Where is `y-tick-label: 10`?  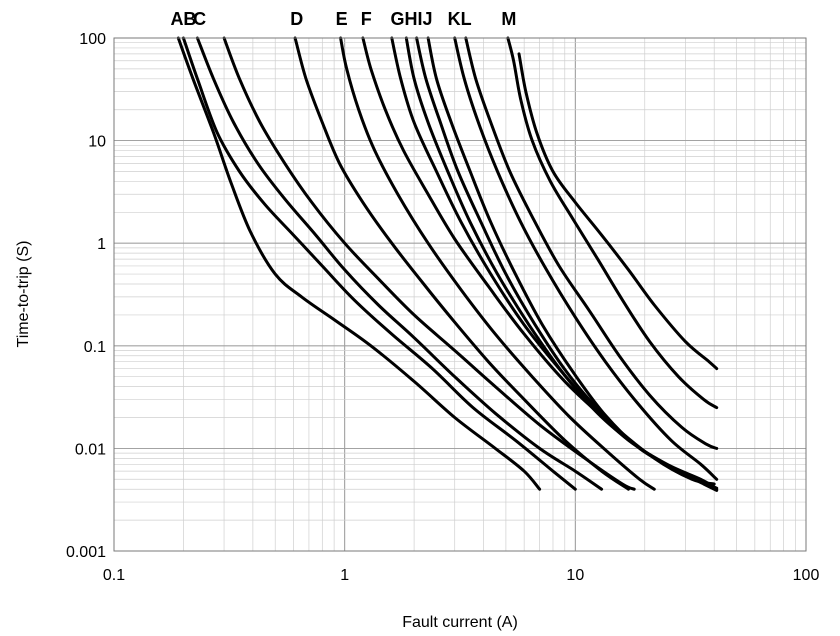
y-tick-label: 10 is located at coordinates (97, 142).